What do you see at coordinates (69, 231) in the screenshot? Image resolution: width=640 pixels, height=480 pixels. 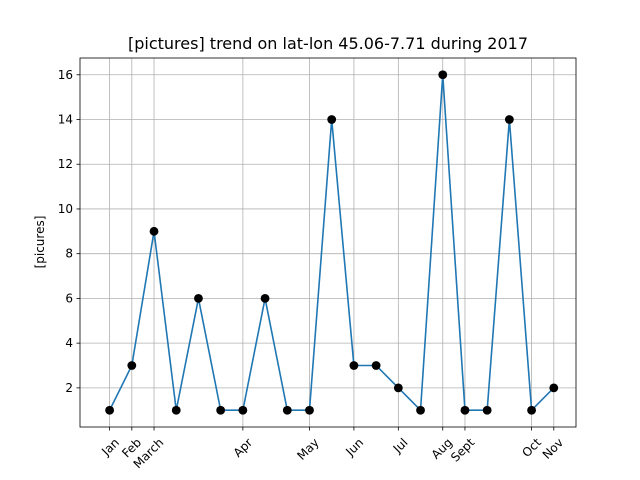 I see `y-axis: 2 4 6 8 10 12 14 16` at bounding box center [69, 231].